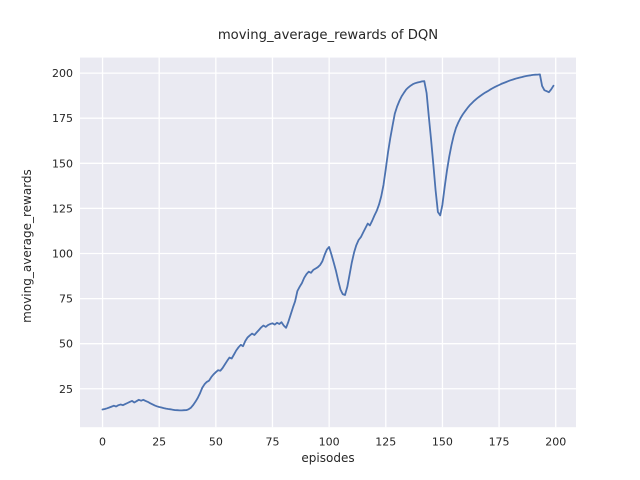 The height and width of the screenshot is (480, 640). Describe the element at coordinates (329, 442) in the screenshot. I see `x-tick-label: 100` at that location.